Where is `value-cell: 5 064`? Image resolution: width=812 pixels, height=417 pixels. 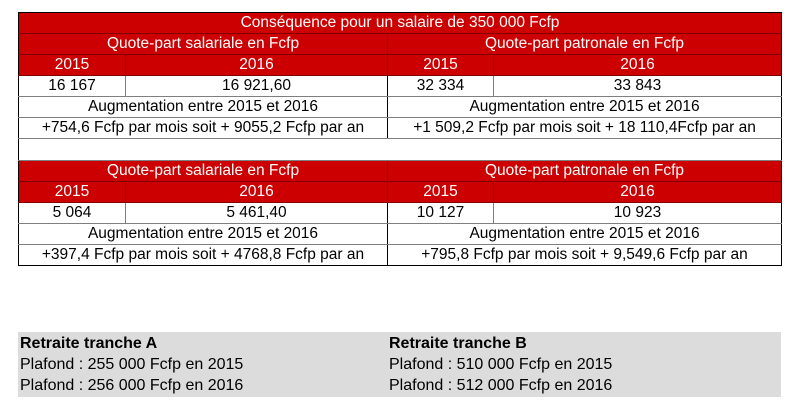 value-cell: 5 064 is located at coordinates (72, 213).